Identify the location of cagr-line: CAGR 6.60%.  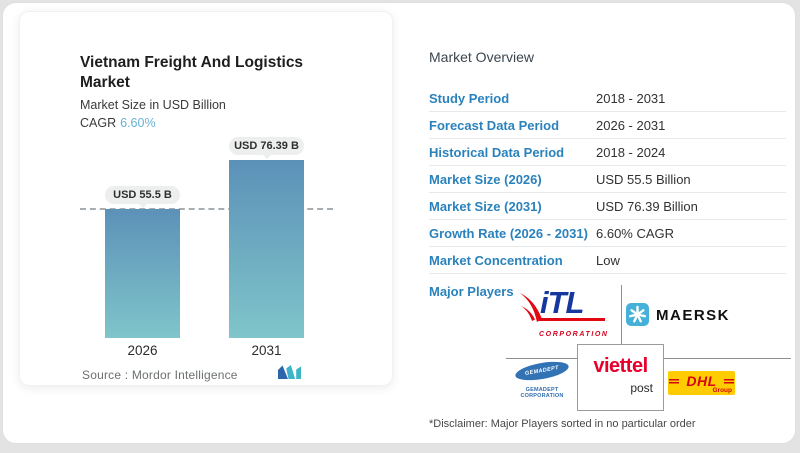
(118, 123).